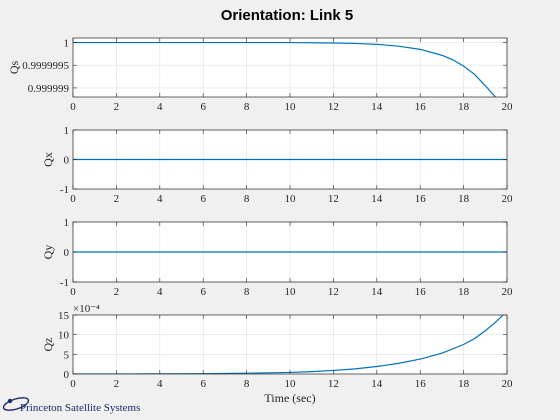 The width and height of the screenshot is (560, 420). Describe the element at coordinates (14, 68) in the screenshot. I see `y-axis-label: Qs` at that location.